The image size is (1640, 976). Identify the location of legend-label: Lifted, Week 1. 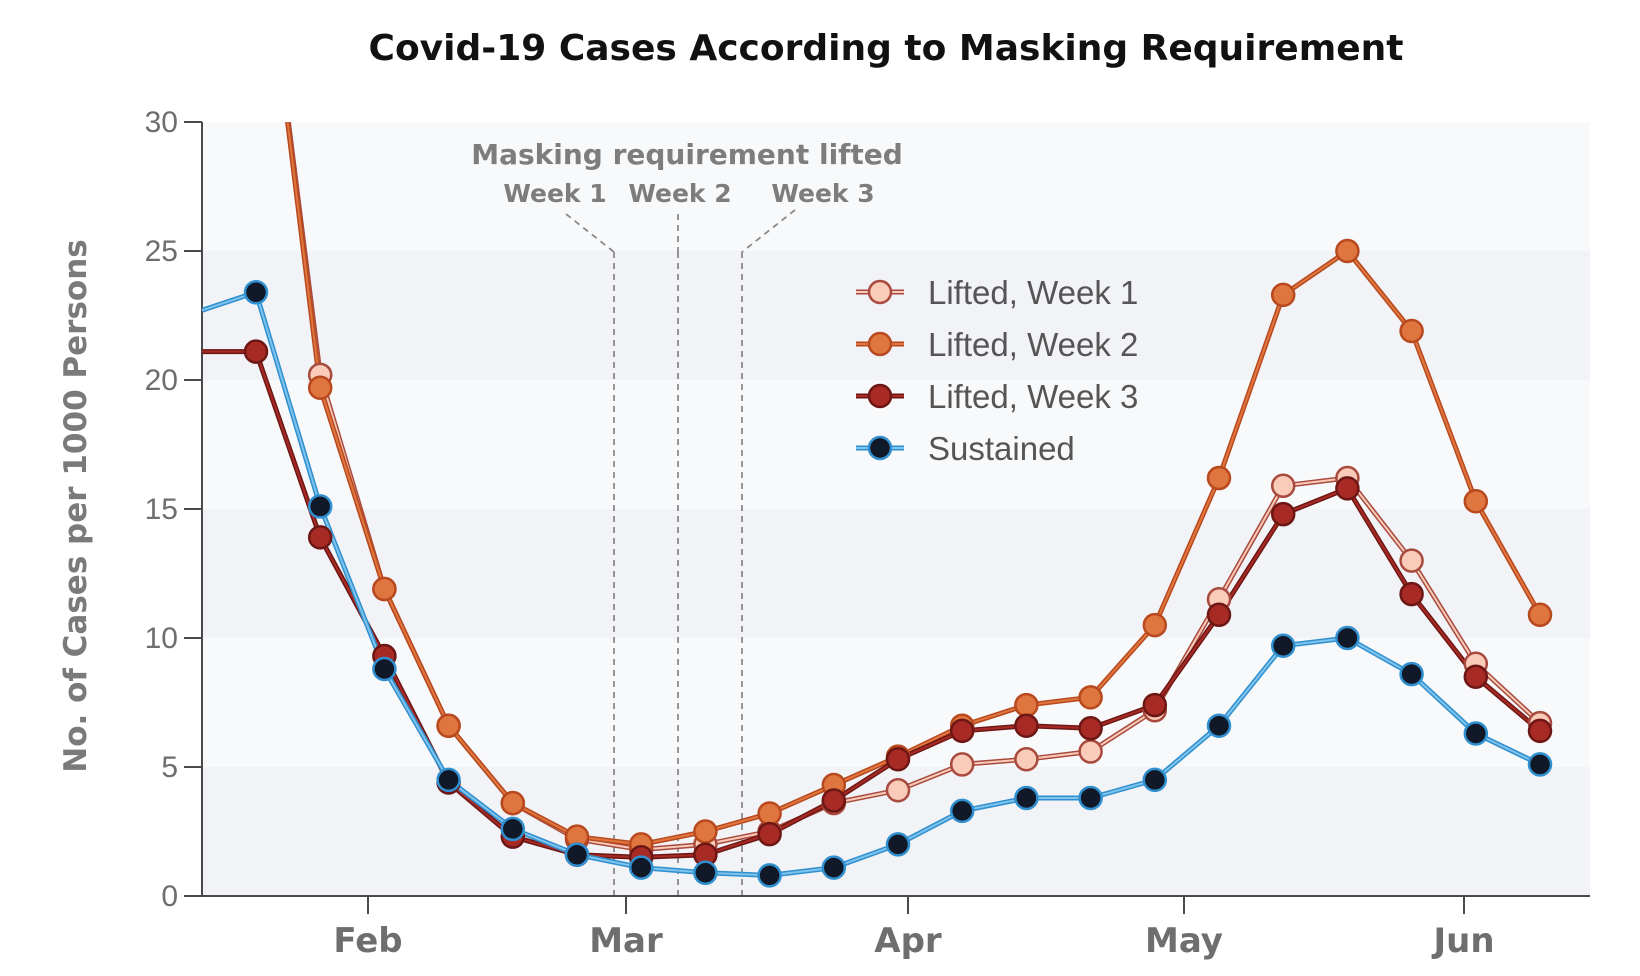
(1033, 292).